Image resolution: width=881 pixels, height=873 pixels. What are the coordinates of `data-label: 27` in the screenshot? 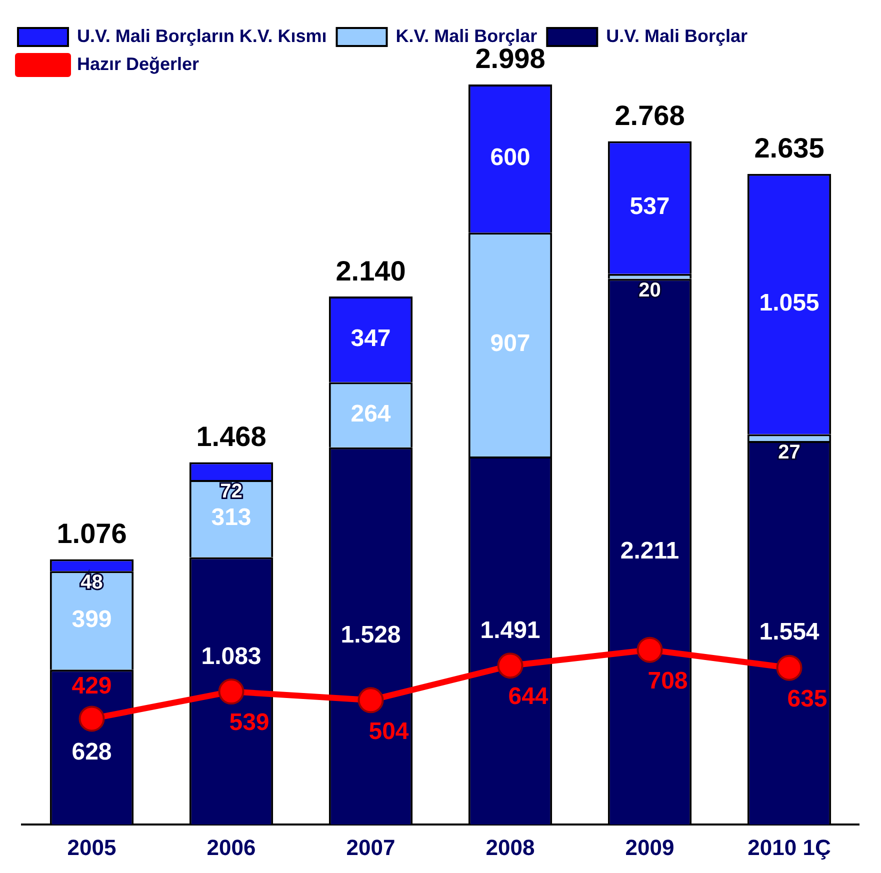 It's located at (789, 452).